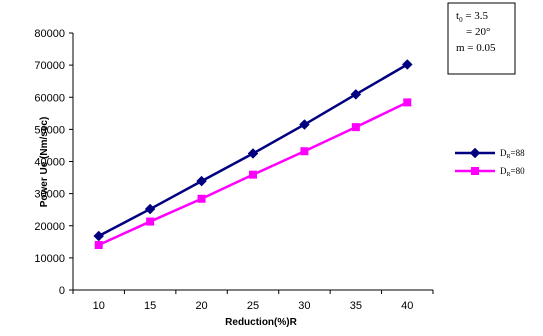 The image size is (543, 336). I want to click on y-axis-title: Power Ue (Nm/sec), so click(44, 162).